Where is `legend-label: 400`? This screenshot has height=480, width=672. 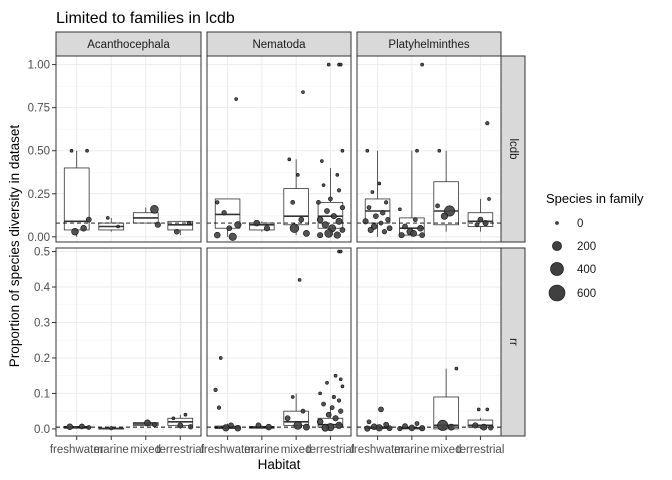 legend-label: 400 is located at coordinates (586, 270).